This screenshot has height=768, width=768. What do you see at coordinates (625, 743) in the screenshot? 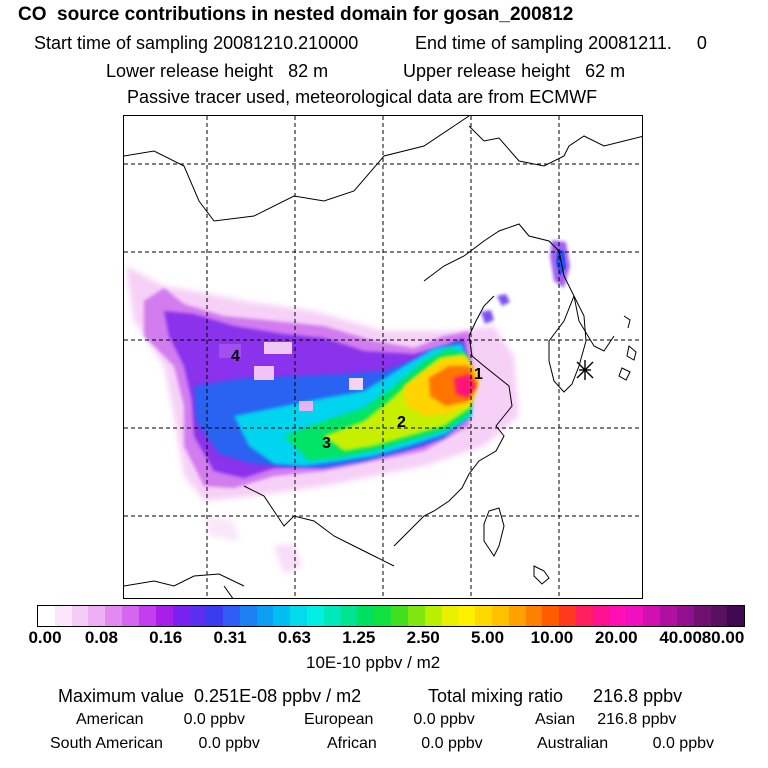
I see `australian-contribution: Australian 0.0 ppbv` at bounding box center [625, 743].